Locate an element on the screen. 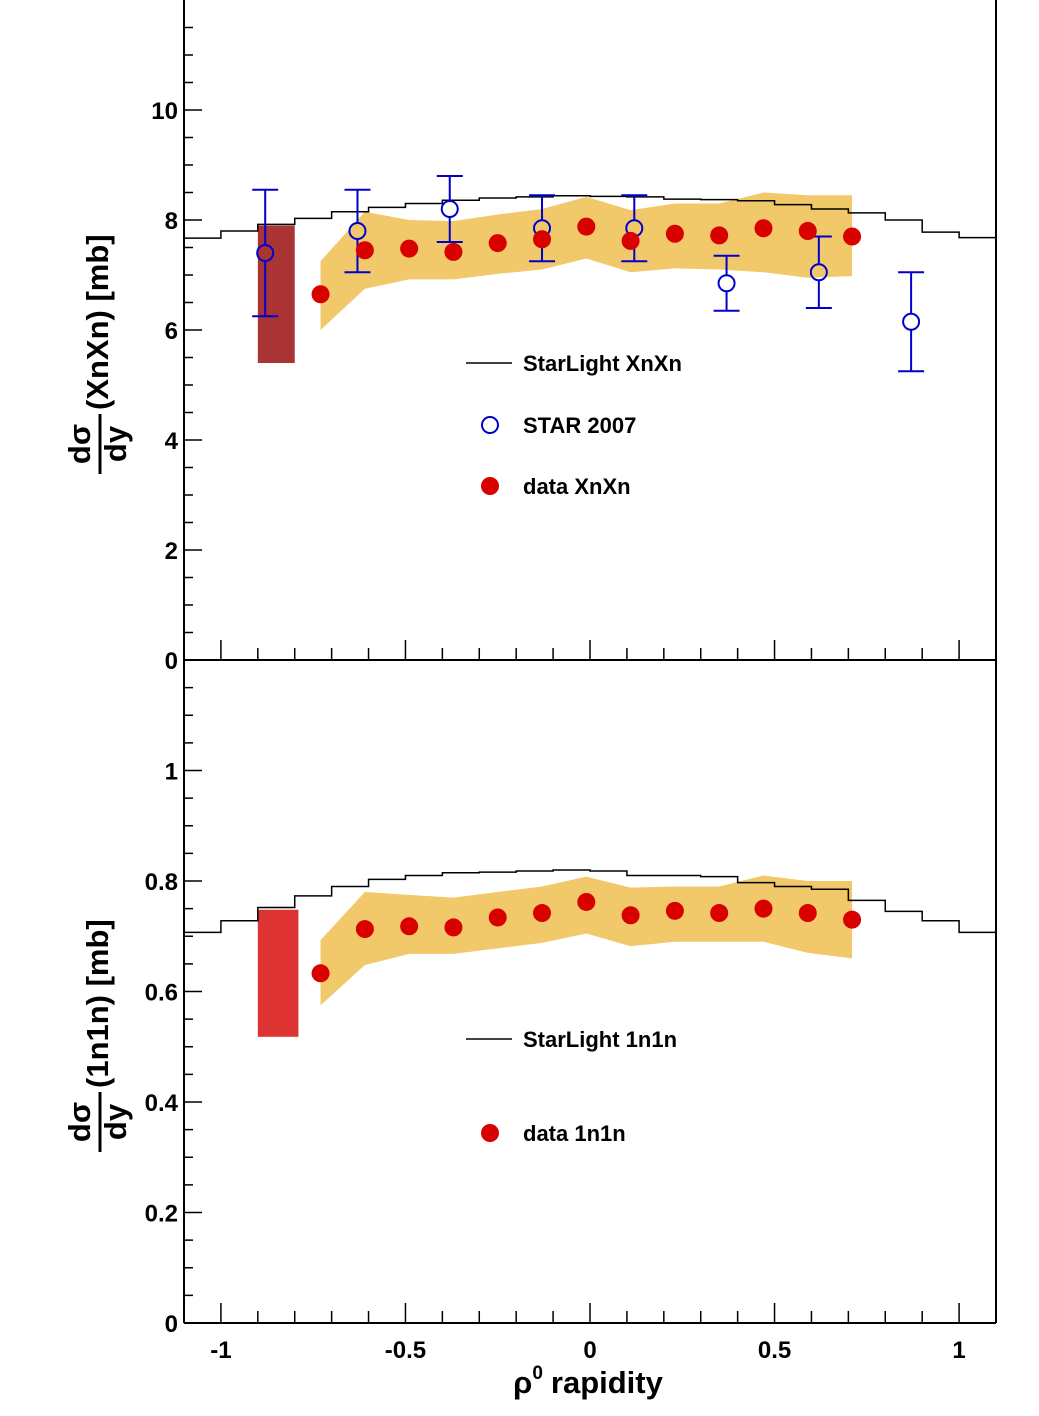 The width and height of the screenshot is (1039, 1416). y-axis-title-bottom: dσ dy (1n1n) [mb] is located at coordinates (97, 1035).